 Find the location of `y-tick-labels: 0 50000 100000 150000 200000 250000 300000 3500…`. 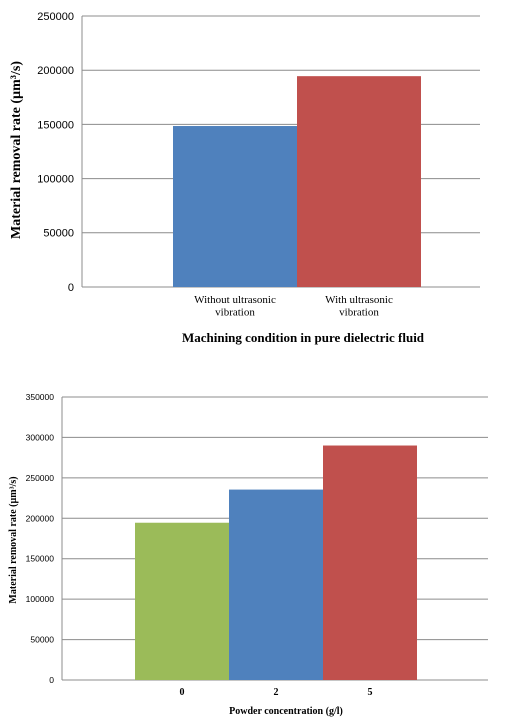

y-tick-labels: 0 50000 100000 150000 200000 250000 300000 3500… is located at coordinates (40, 538).